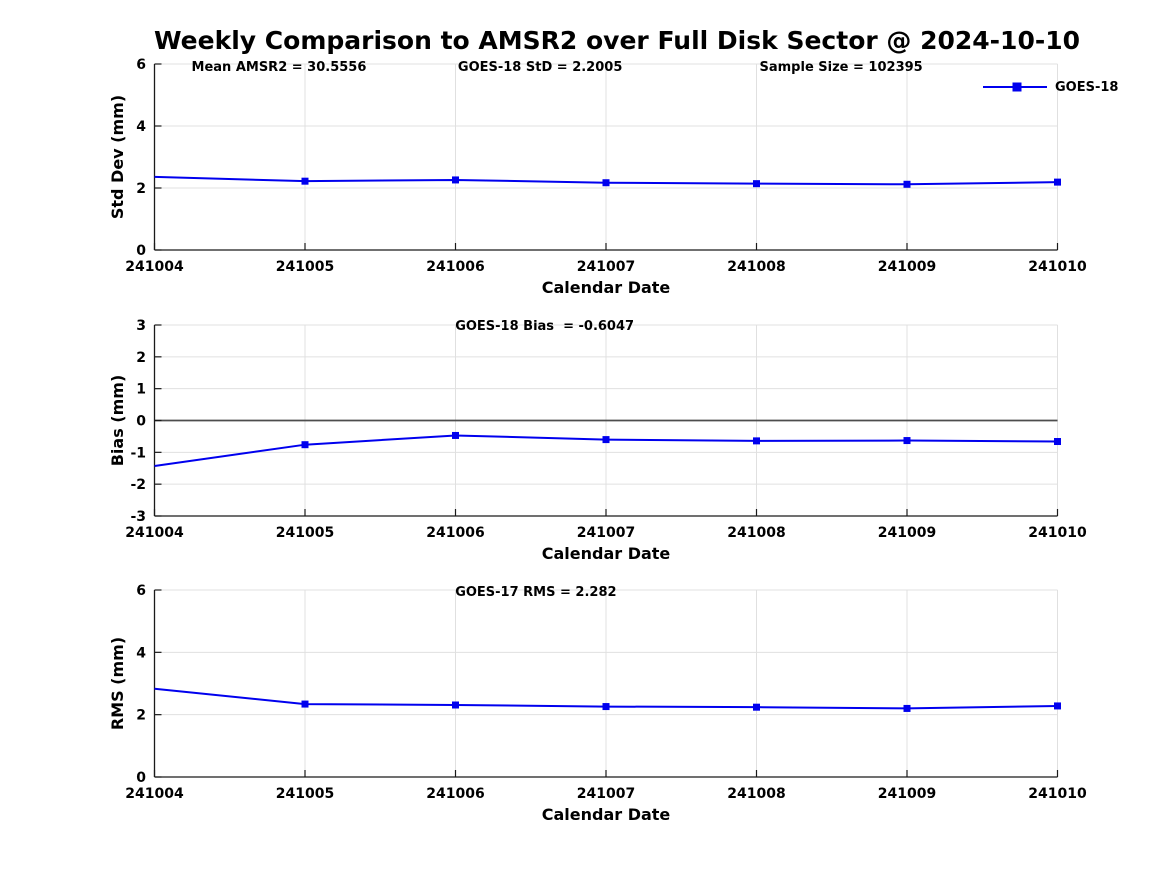  I want to click on y-axis-label: RMS (mm), so click(117, 683).